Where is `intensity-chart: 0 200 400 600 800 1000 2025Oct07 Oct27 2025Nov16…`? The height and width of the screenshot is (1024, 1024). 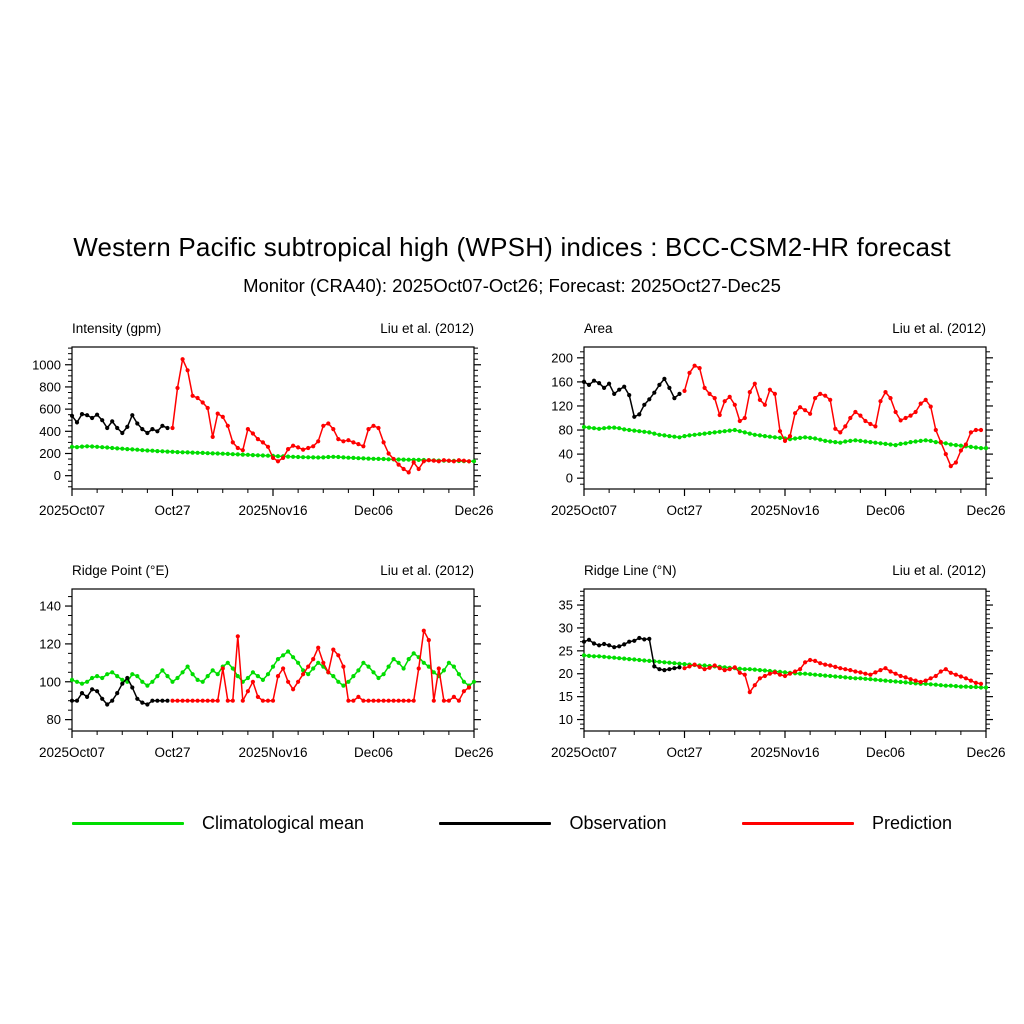
intensity-chart: 0 200 400 600 800 1000 2025Oct07 Oct27 2025Nov16… is located at coordinates (256, 438).